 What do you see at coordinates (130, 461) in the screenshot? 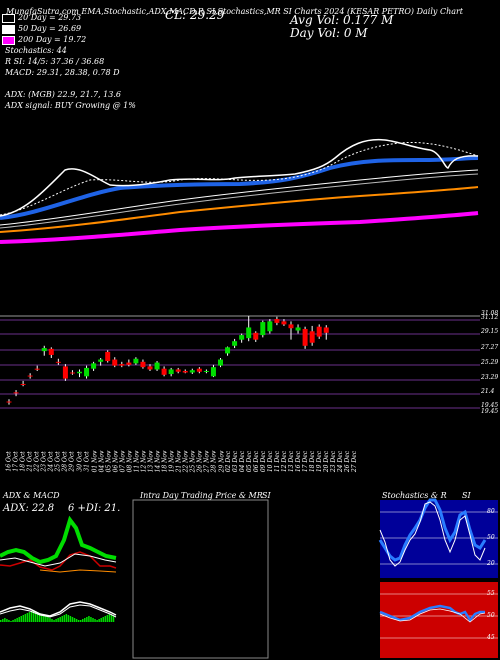
I see `x-axis-label: 08 Nov` at bounding box center [130, 461].